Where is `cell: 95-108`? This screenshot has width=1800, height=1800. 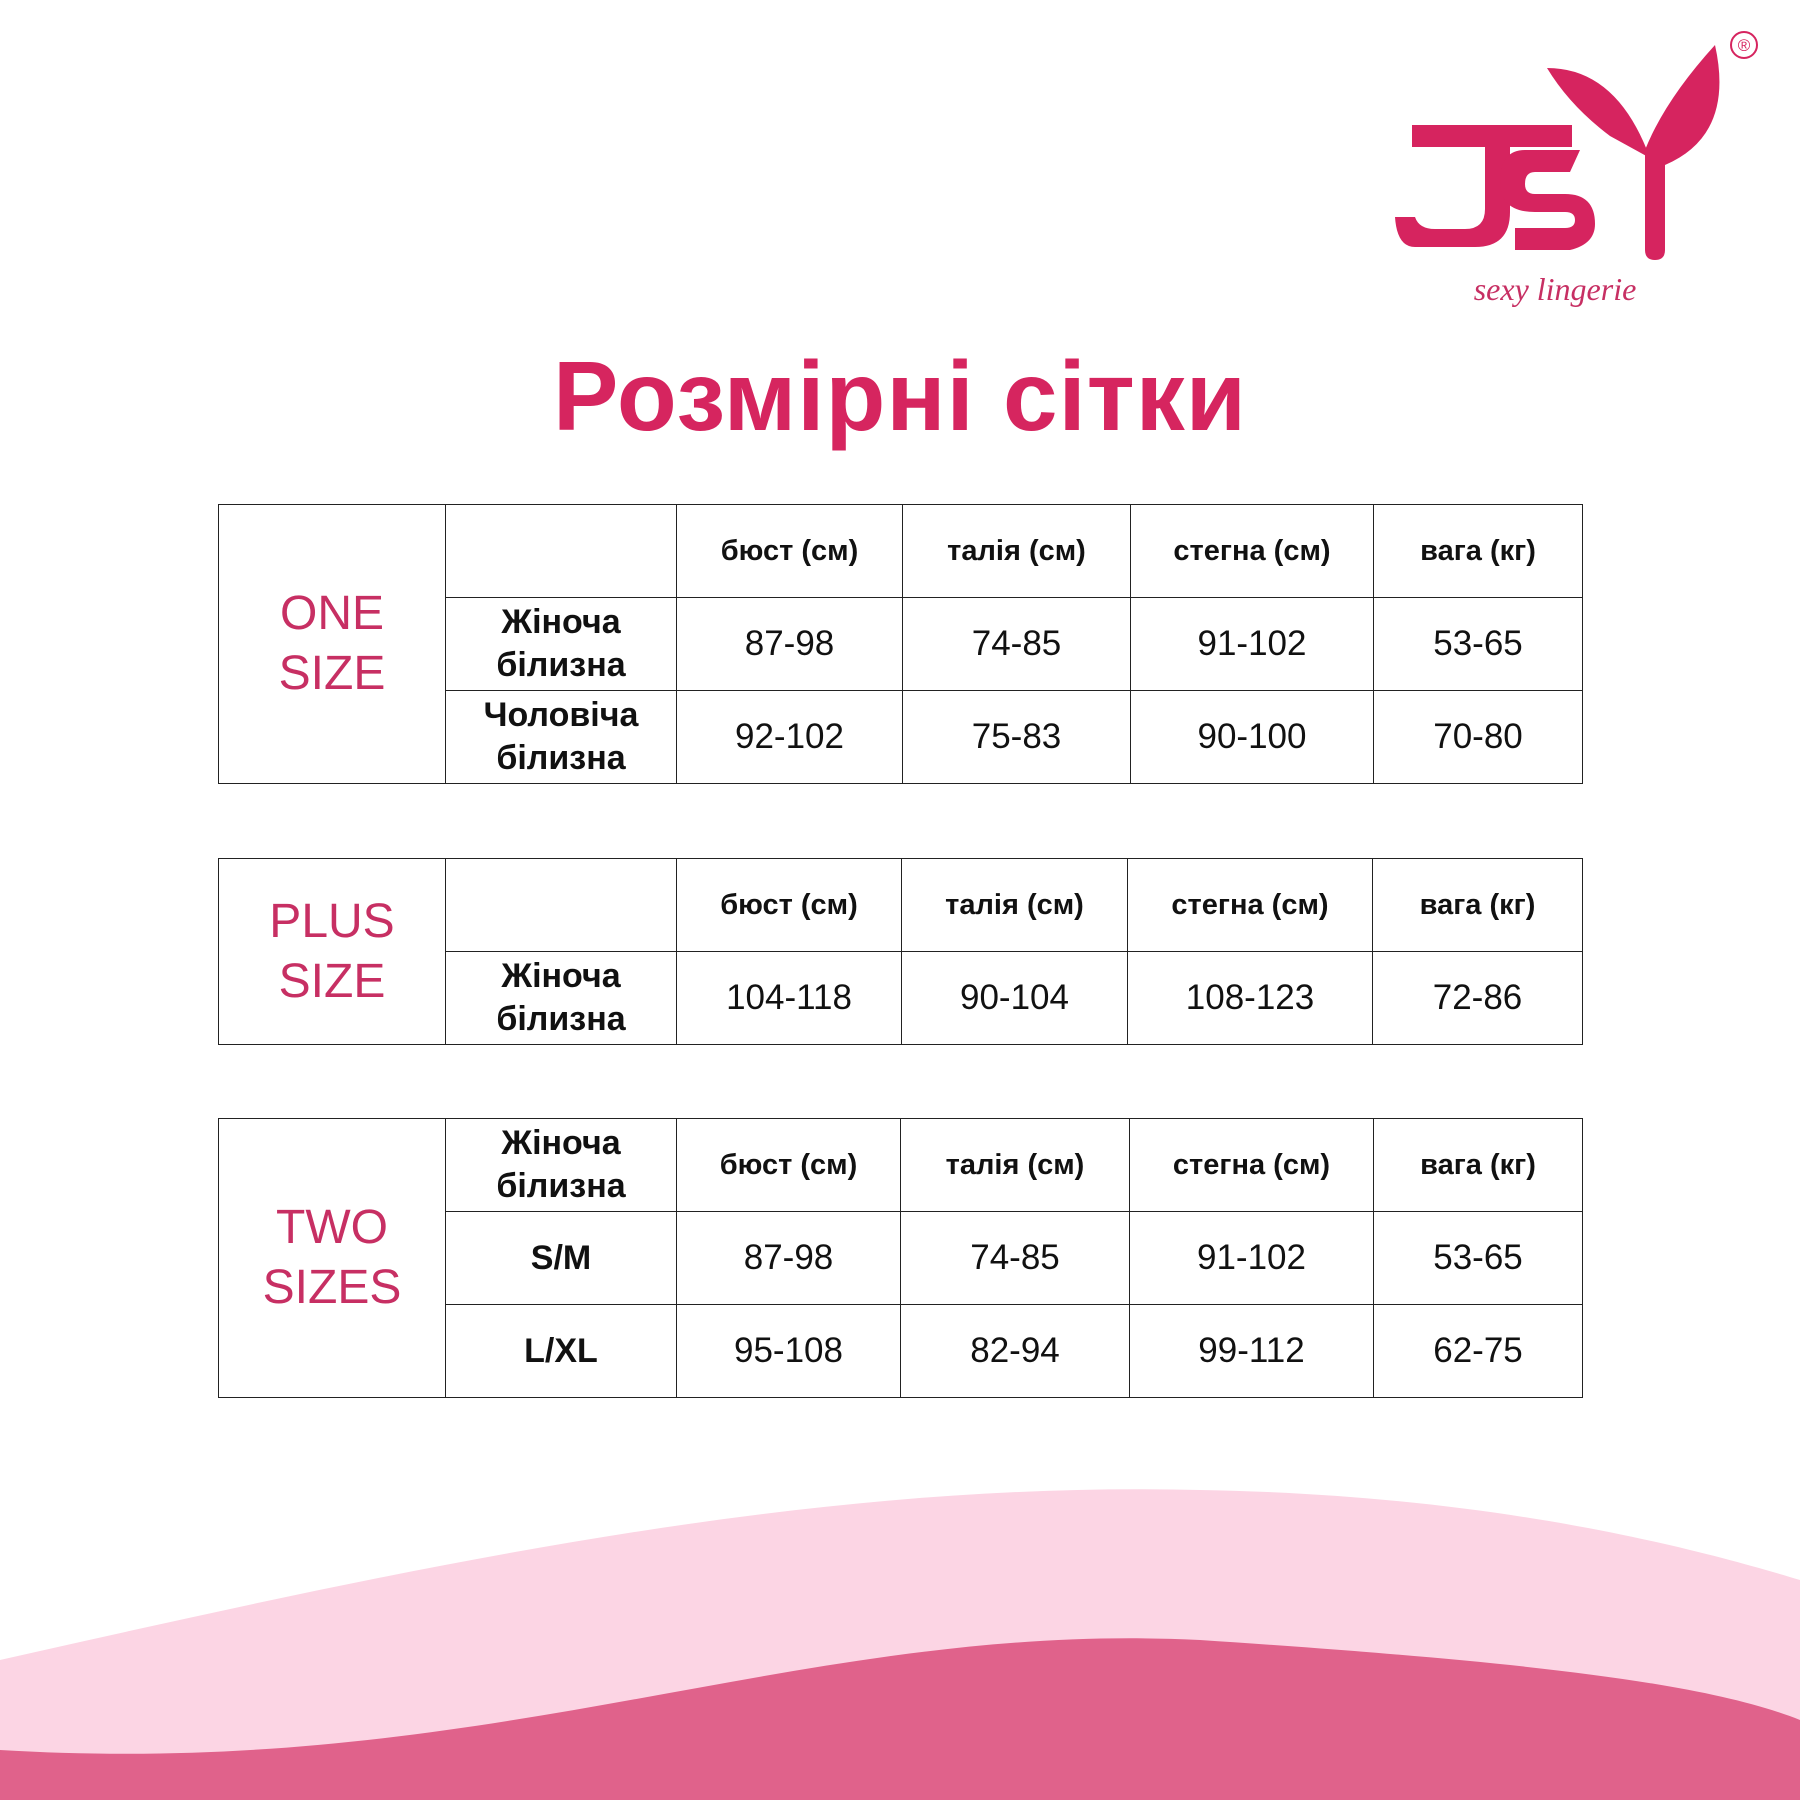
cell: 95-108 is located at coordinates (788, 1351).